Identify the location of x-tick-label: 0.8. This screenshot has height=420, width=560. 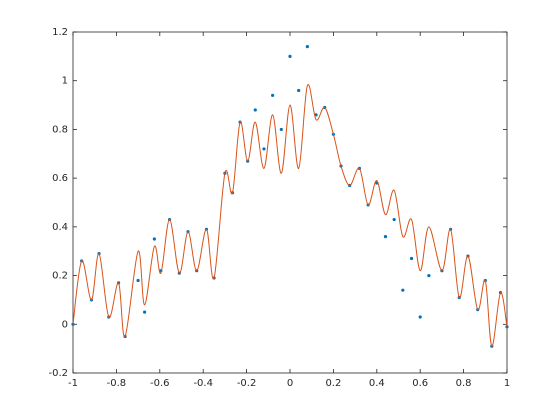
(464, 383).